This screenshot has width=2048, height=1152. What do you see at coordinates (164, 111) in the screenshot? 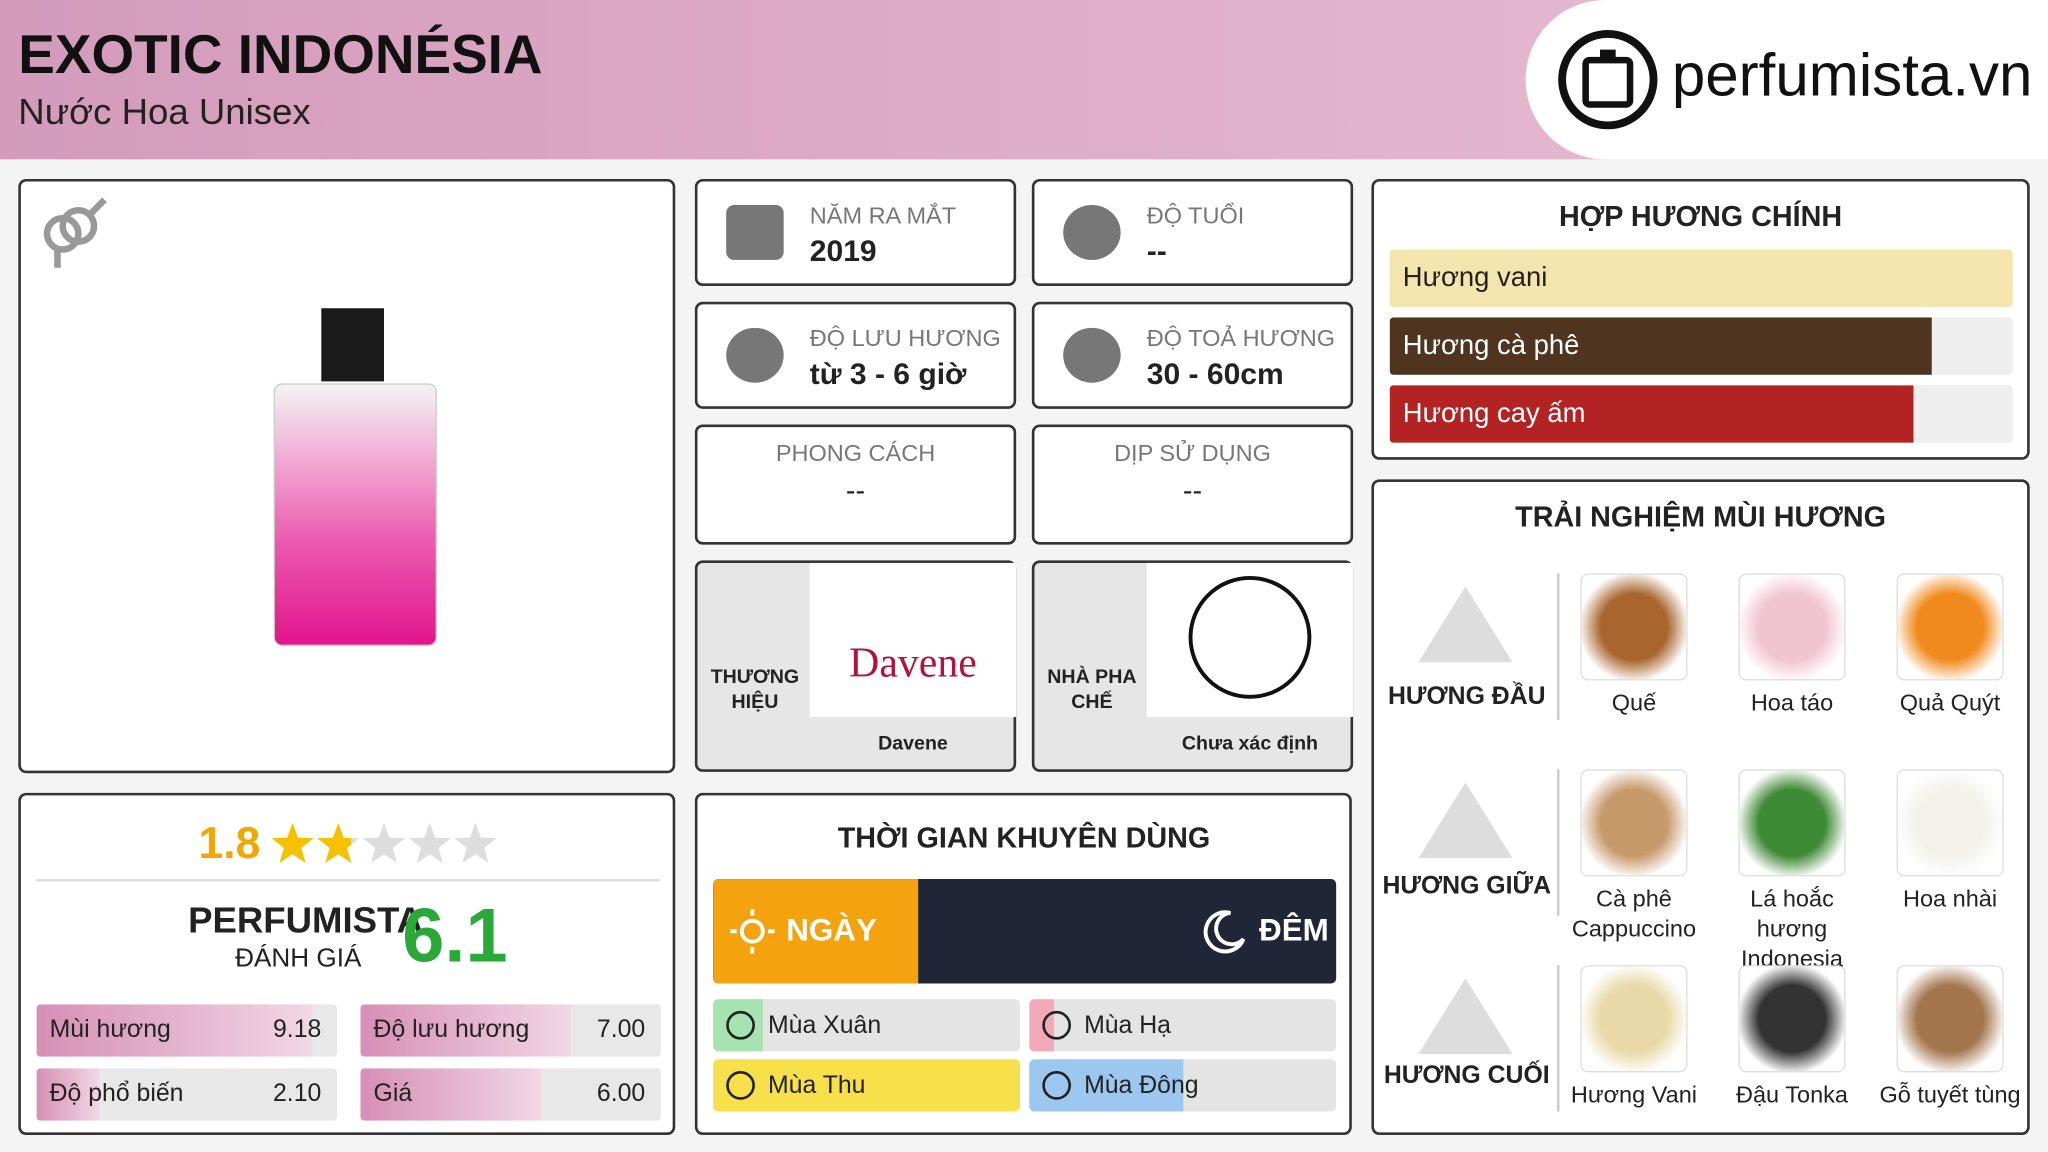
I see `subtitle: Nước Hoa Unisex` at bounding box center [164, 111].